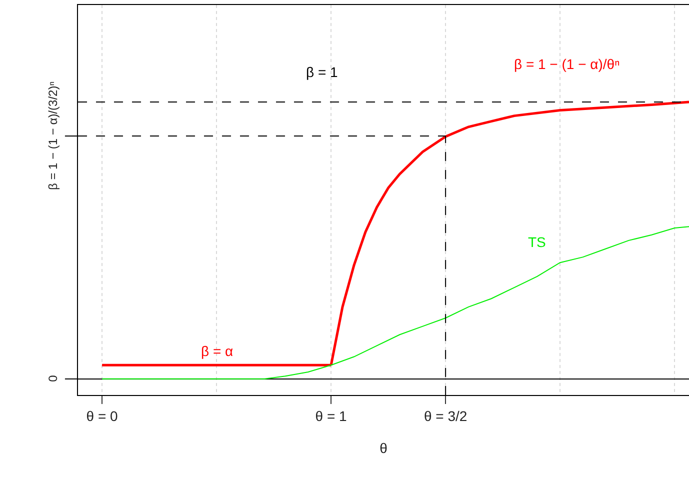 This screenshot has width=689, height=481. Describe the element at coordinates (102, 416) in the screenshot. I see `x-tick-label: θ = 0` at that location.